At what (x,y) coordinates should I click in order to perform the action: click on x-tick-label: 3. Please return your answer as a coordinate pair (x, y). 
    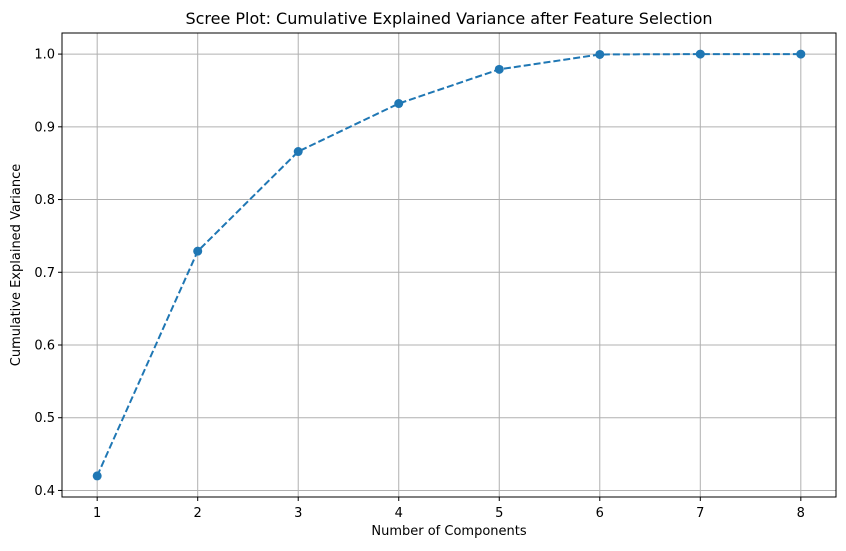
    Looking at the image, I should click on (298, 513).